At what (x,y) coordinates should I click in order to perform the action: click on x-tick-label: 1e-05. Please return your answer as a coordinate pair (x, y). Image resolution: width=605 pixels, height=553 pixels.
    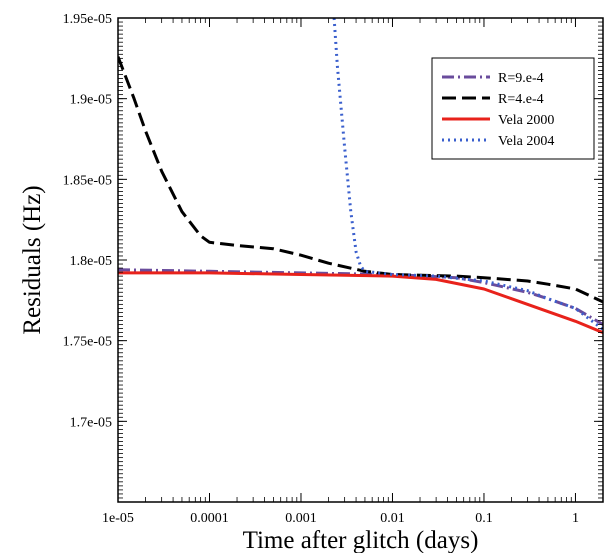
    Looking at the image, I should click on (118, 518).